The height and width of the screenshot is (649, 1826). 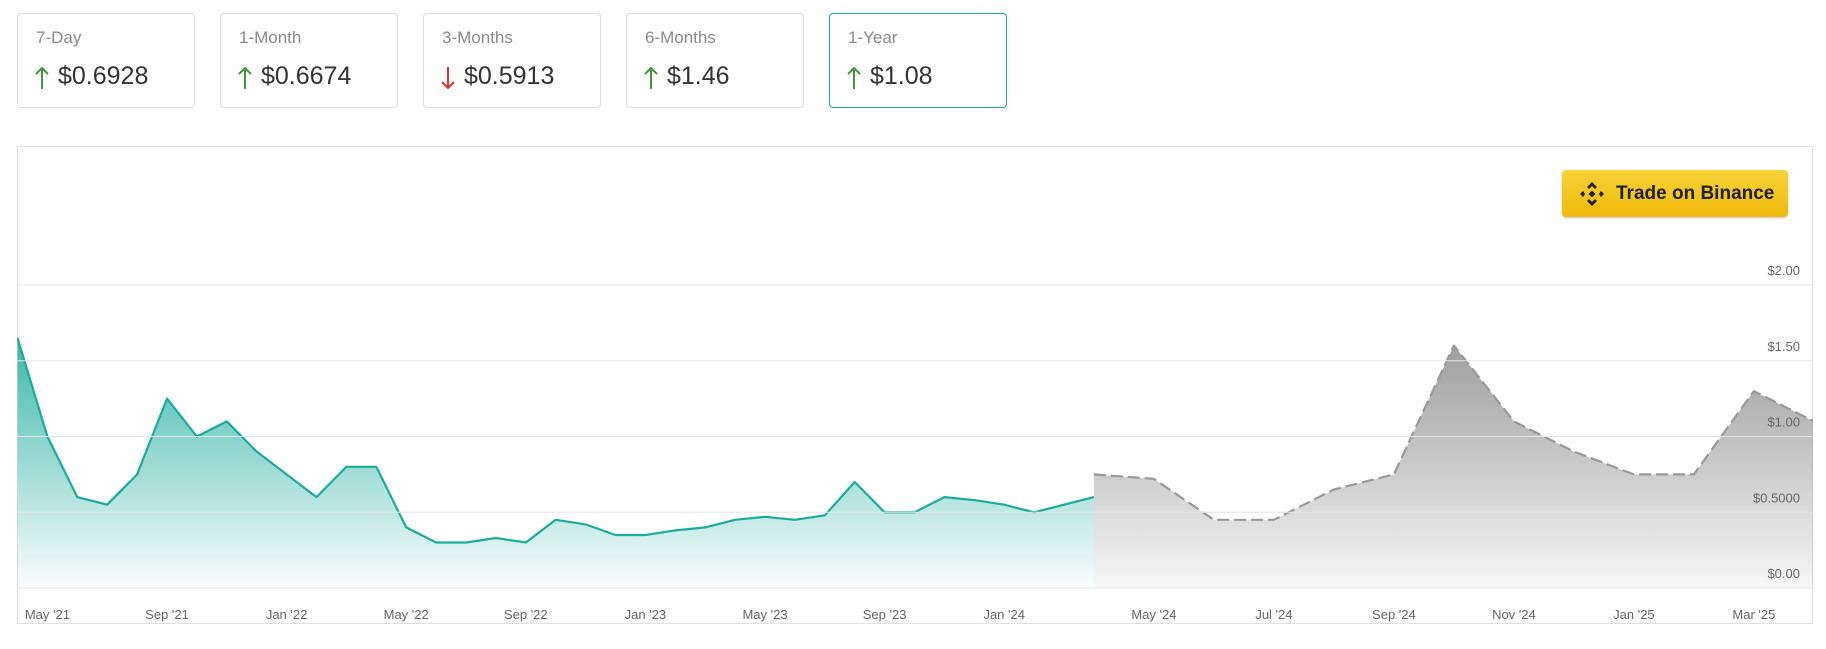 I want to click on period-card: 7-Day $0.6928, so click(x=106, y=60).